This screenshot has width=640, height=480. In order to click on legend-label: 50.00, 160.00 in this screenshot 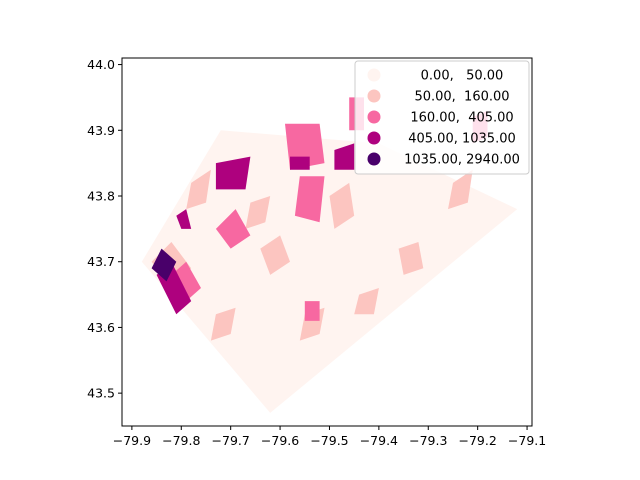, I will do `click(461, 97)`.